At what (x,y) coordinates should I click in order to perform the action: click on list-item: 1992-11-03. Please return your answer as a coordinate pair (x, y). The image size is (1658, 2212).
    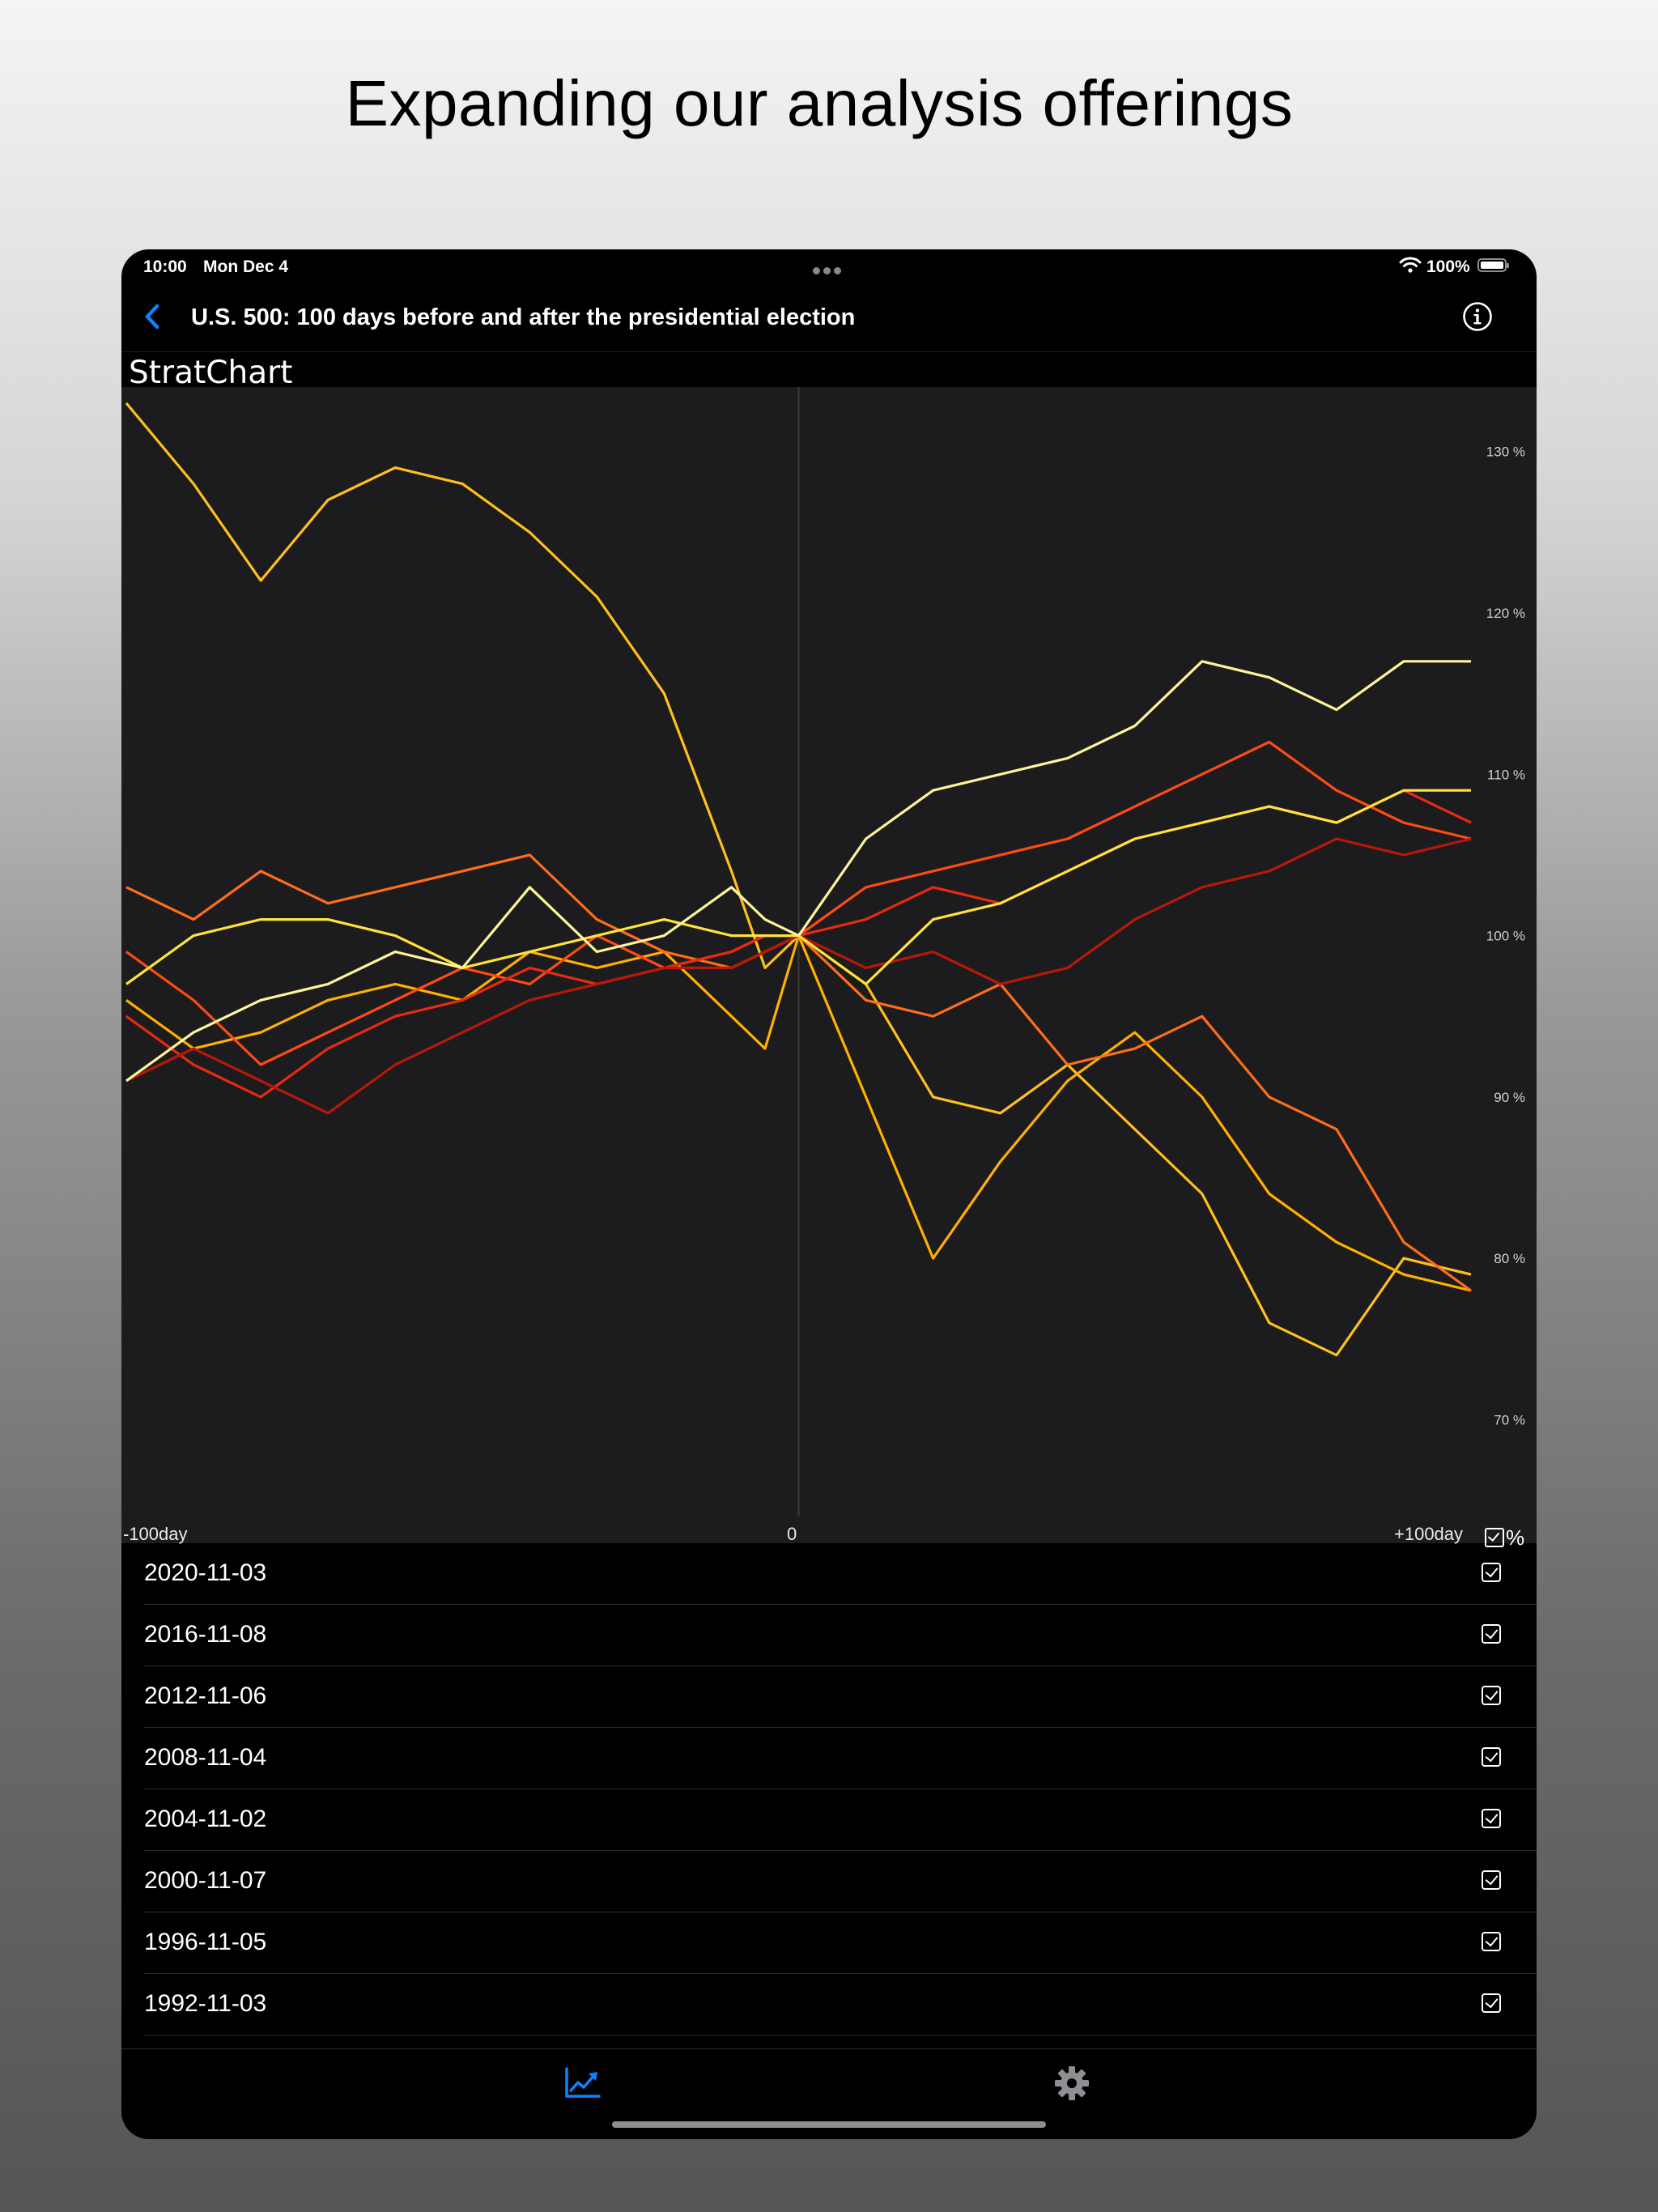
    Looking at the image, I should click on (840, 2005).